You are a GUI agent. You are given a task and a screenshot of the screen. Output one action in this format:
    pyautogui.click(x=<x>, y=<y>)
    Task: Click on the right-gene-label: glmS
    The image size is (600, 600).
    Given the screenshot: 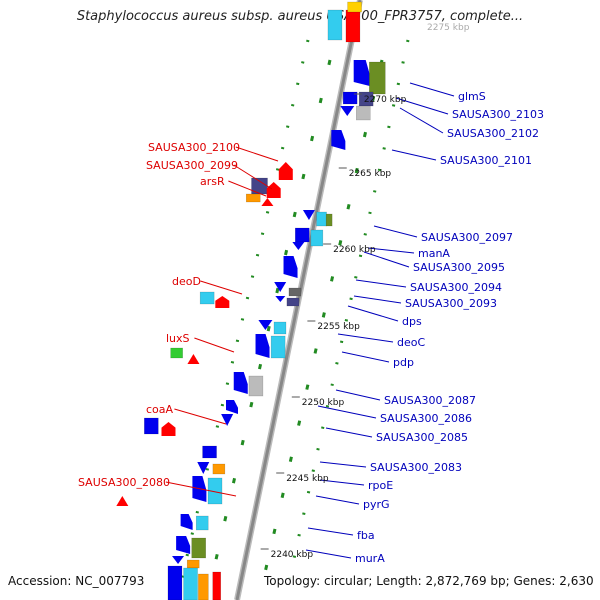 What is the action you would take?
    pyautogui.click(x=472, y=96)
    